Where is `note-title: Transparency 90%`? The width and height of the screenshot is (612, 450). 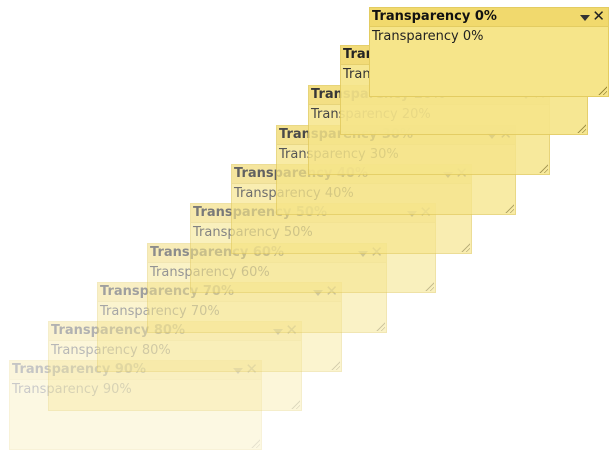
note-title: Transparency 90% is located at coordinates (79, 369).